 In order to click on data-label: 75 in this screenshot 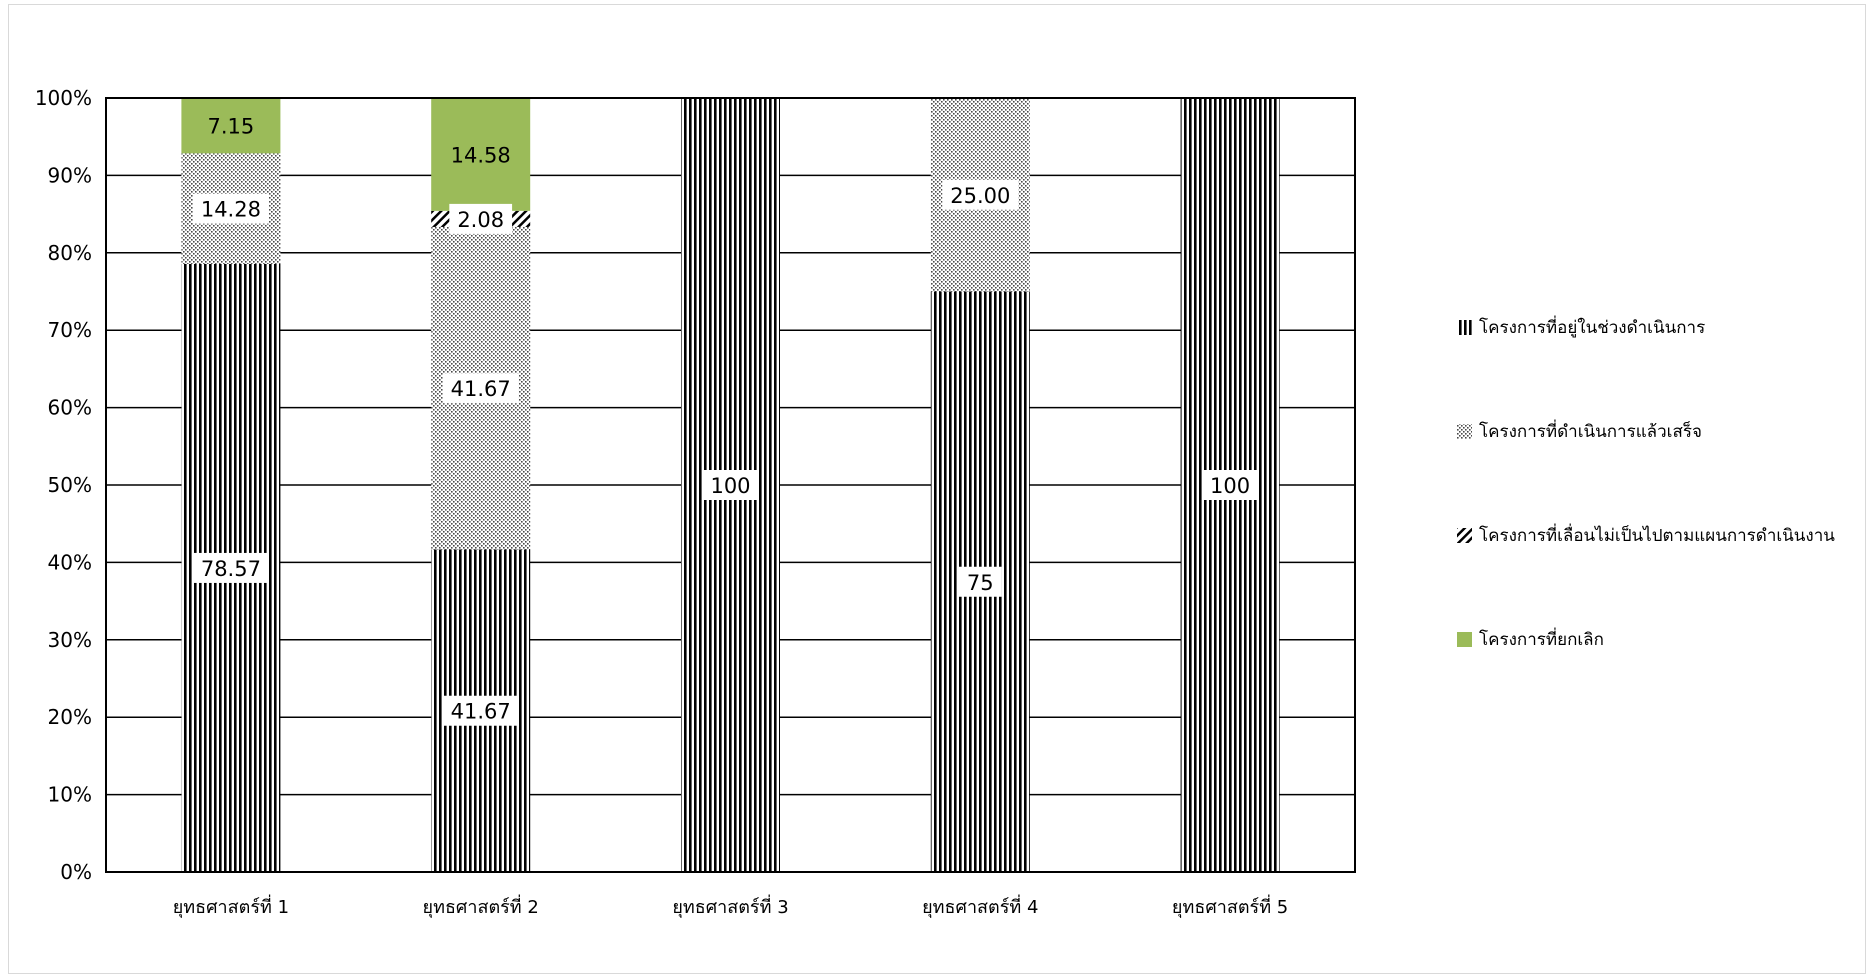, I will do `click(980, 581)`.